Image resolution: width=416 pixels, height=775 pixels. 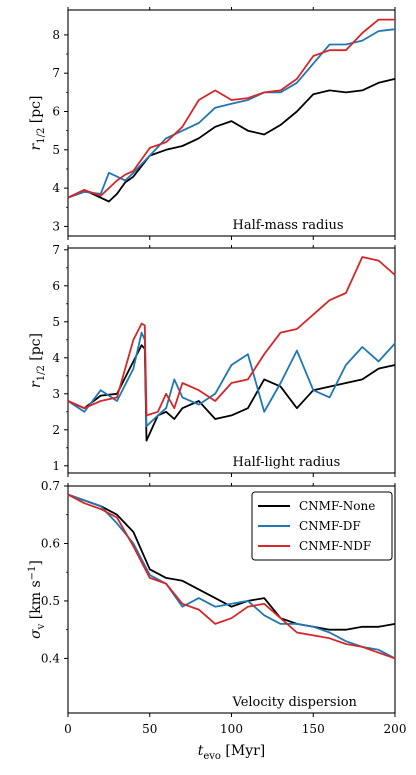 What do you see at coordinates (50, 543) in the screenshot?
I see `y-tick-label: 0.6` at bounding box center [50, 543].